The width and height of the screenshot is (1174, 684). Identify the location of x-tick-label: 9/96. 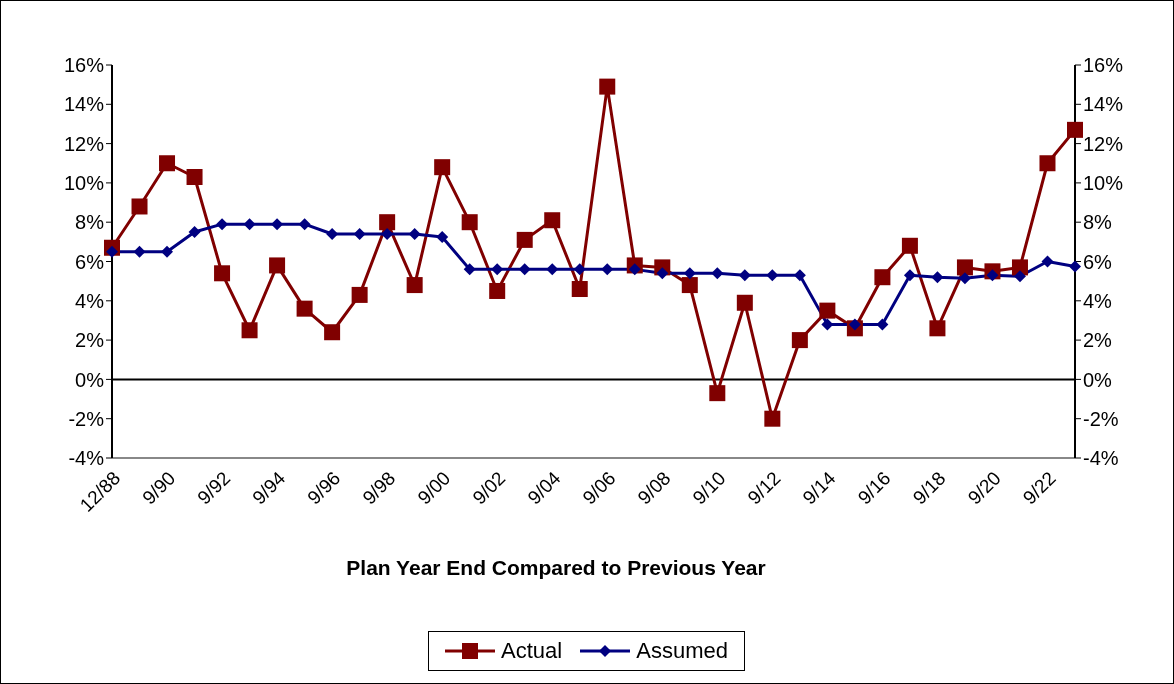
(324, 488).